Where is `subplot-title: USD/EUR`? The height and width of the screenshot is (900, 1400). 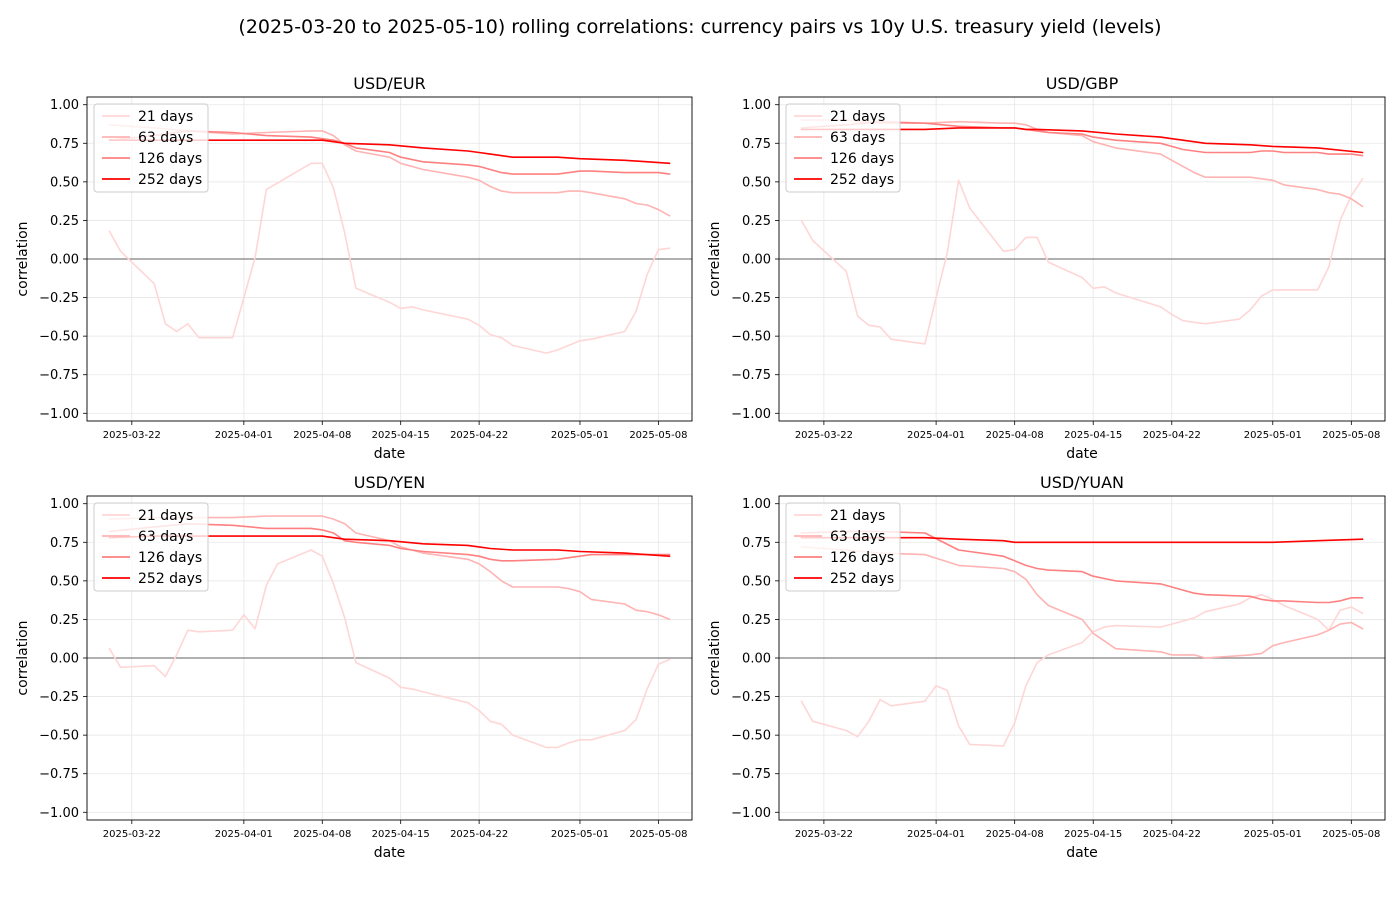 subplot-title: USD/EUR is located at coordinates (389, 83).